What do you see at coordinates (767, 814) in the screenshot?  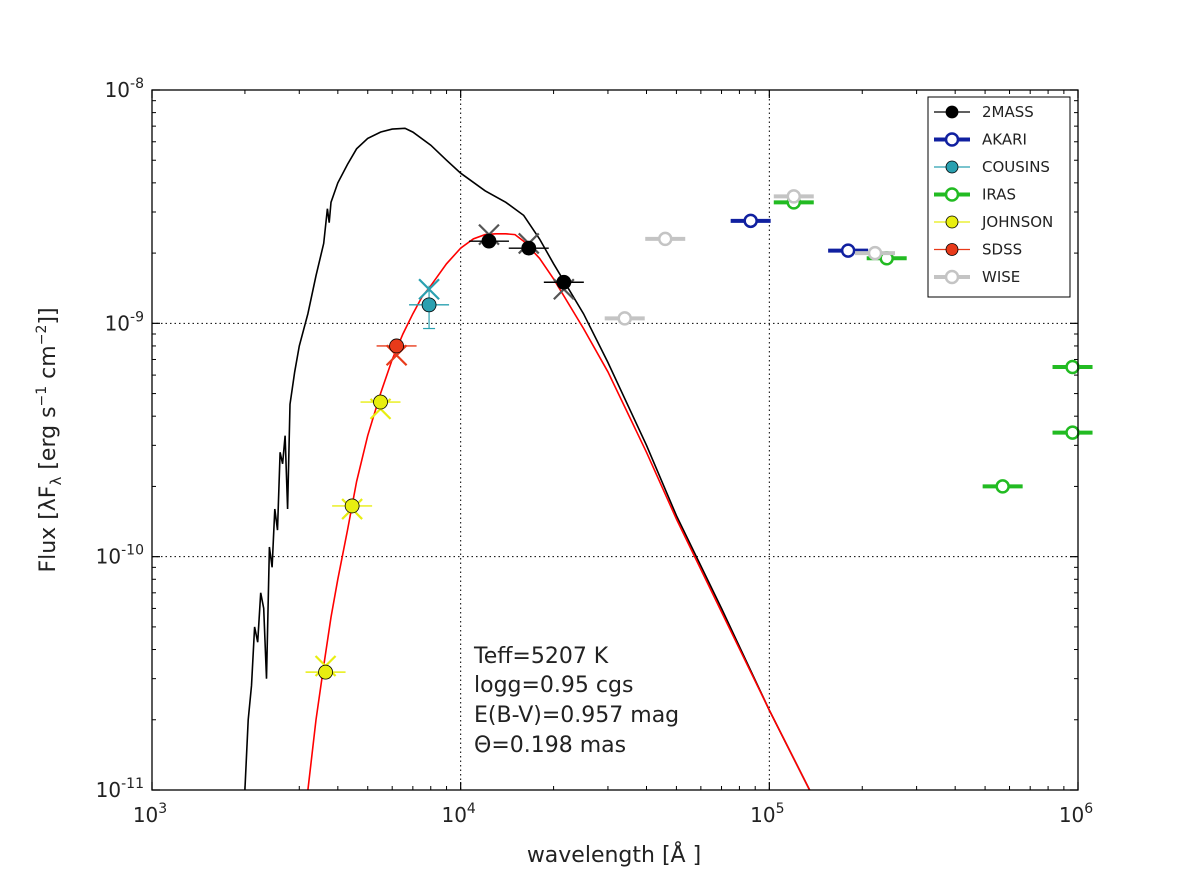 I see `x-tick-label: 10⁵` at bounding box center [767, 814].